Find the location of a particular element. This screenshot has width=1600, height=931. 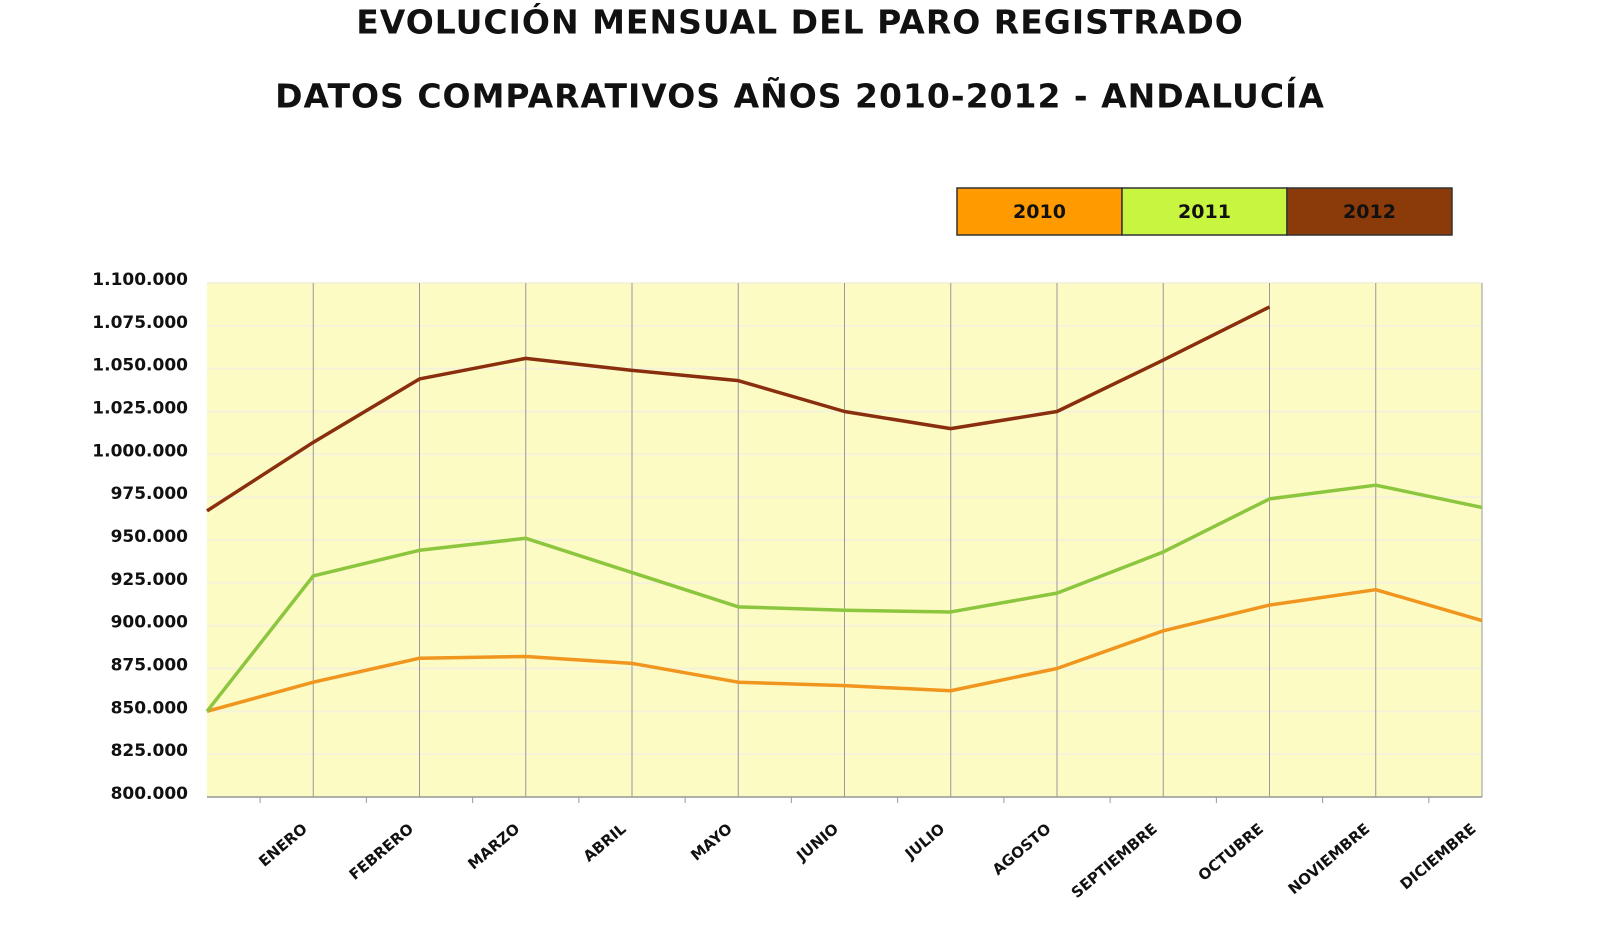

y-tick-label: 900.000 is located at coordinates (150, 623).